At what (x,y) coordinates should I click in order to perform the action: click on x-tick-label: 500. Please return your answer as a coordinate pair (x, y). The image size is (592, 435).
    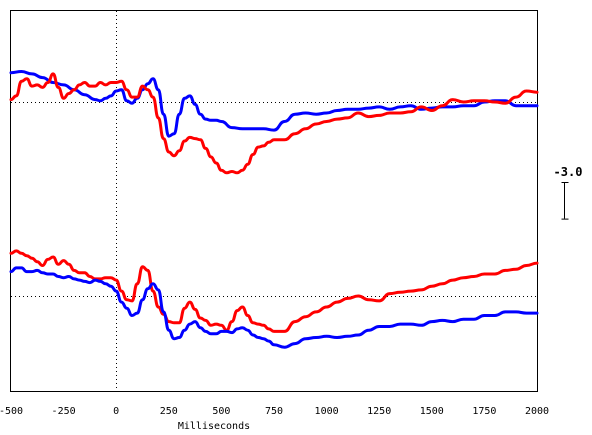
    Looking at the image, I should click on (221, 411).